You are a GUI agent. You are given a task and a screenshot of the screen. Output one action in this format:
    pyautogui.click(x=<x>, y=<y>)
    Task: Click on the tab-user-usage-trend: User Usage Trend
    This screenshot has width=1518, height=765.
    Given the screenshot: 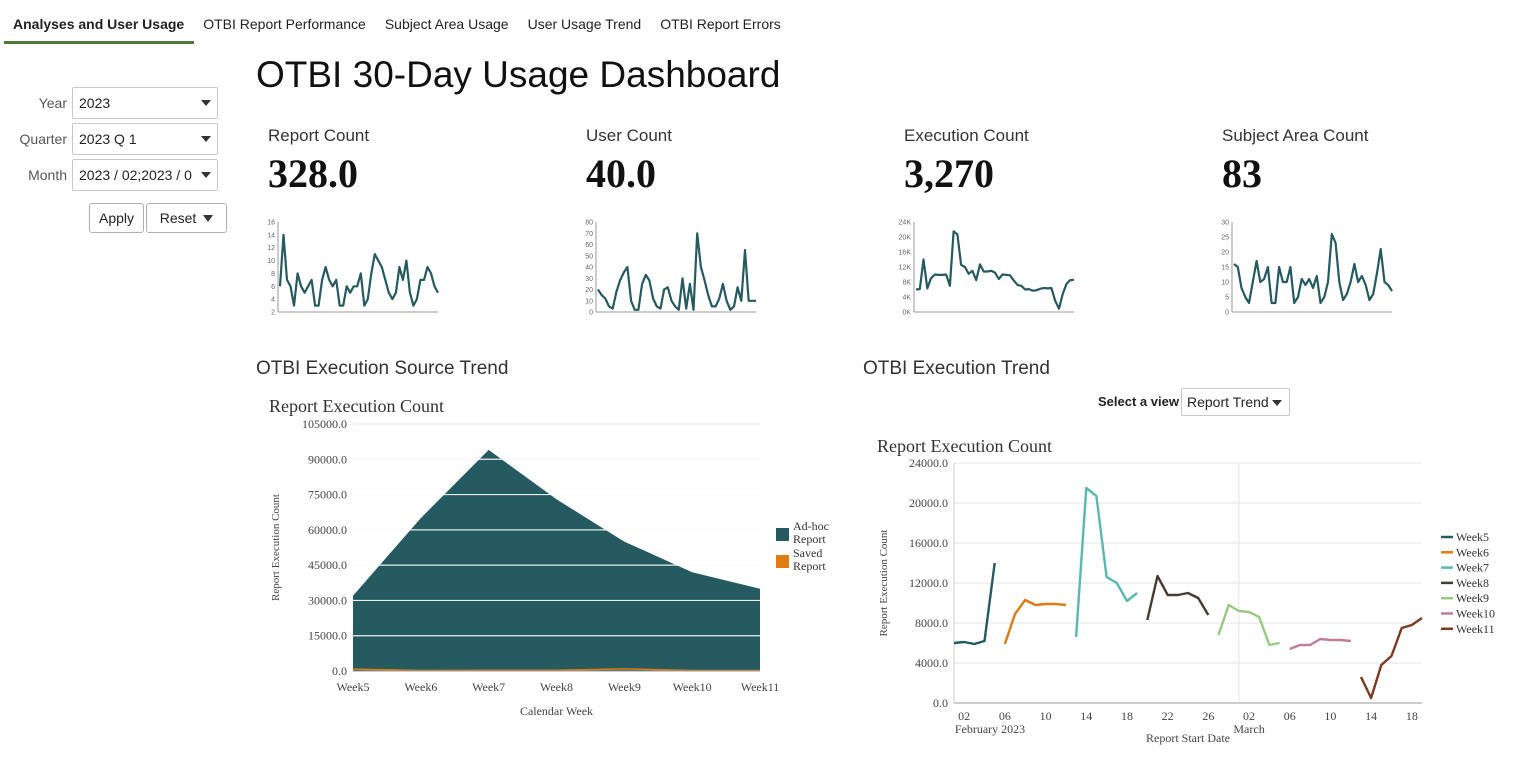 What is the action you would take?
    pyautogui.click(x=584, y=24)
    